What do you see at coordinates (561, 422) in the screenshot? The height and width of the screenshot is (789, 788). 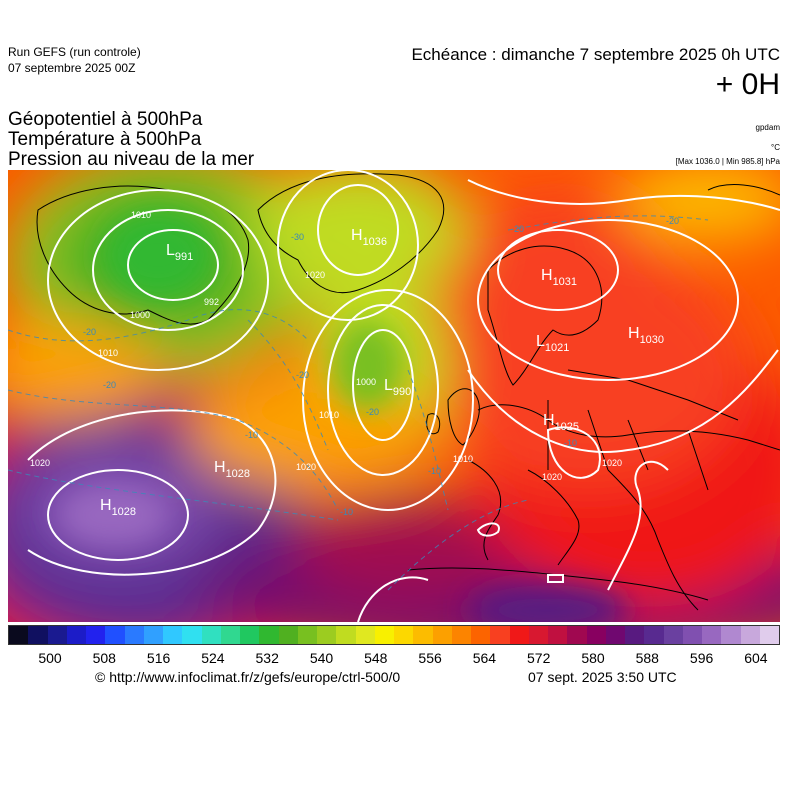 I see `high-center-label: H1025` at bounding box center [561, 422].